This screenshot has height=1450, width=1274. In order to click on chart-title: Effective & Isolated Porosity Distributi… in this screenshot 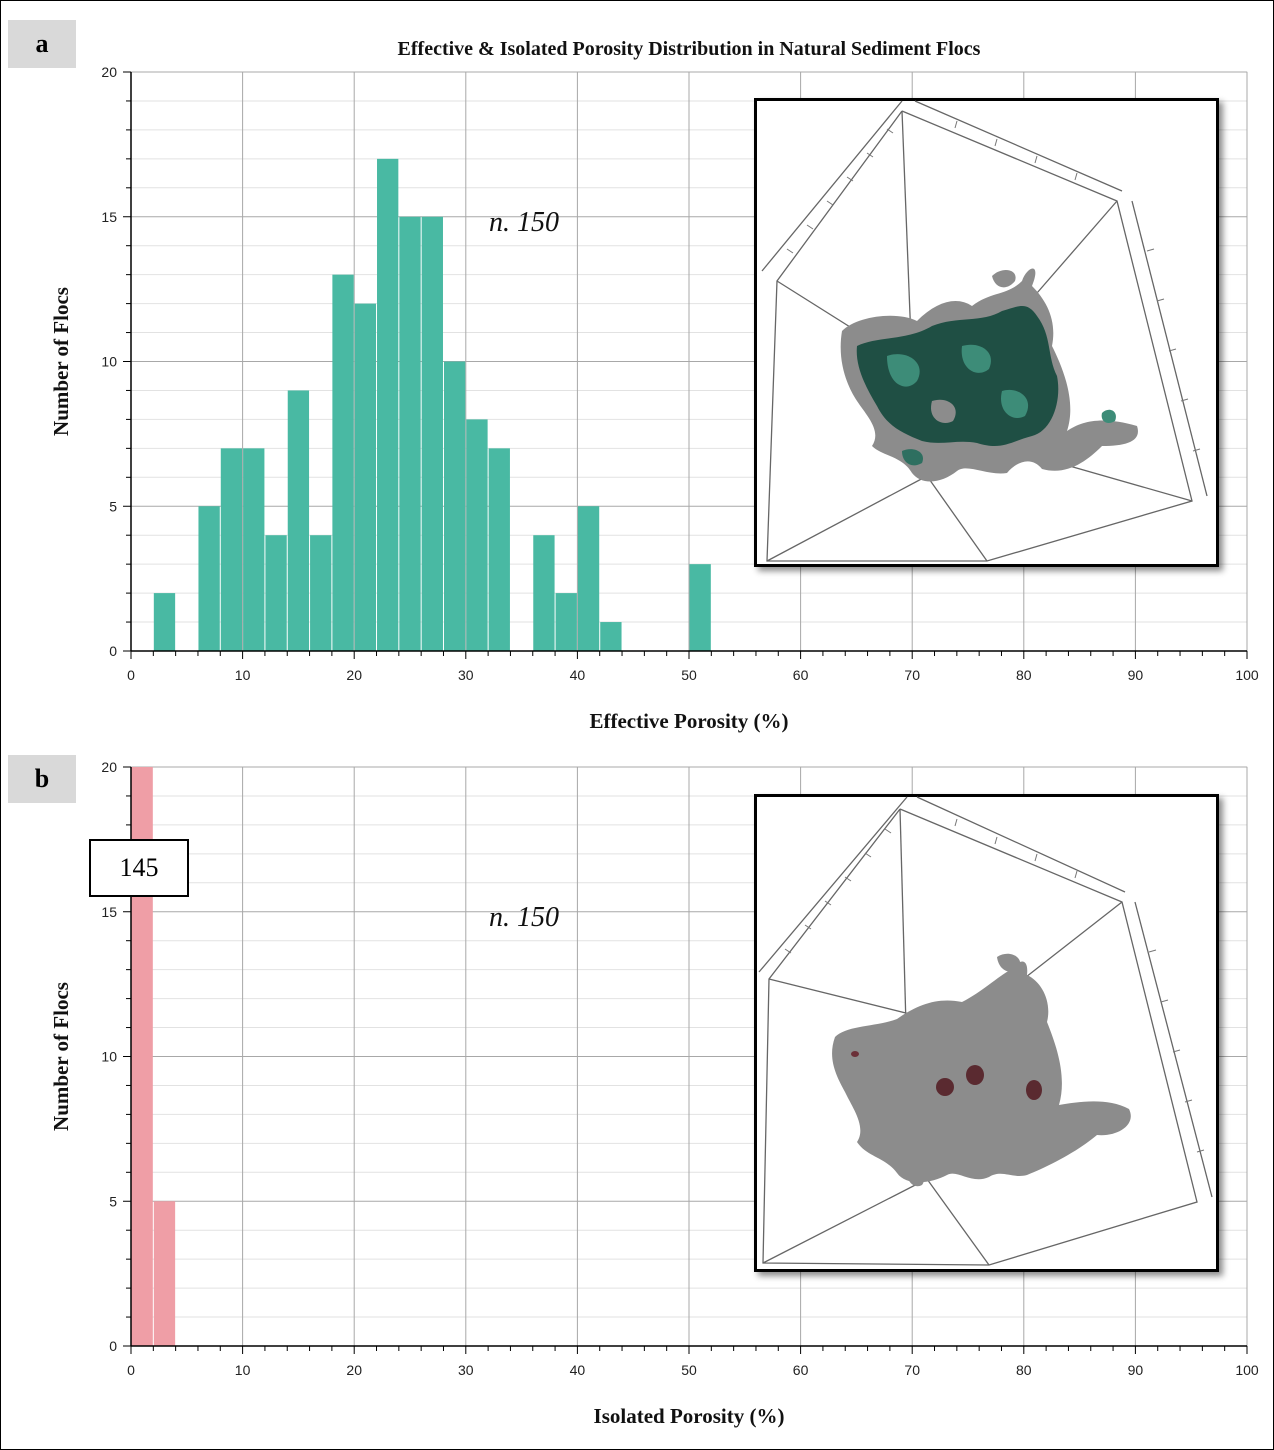, I will do `click(689, 49)`.